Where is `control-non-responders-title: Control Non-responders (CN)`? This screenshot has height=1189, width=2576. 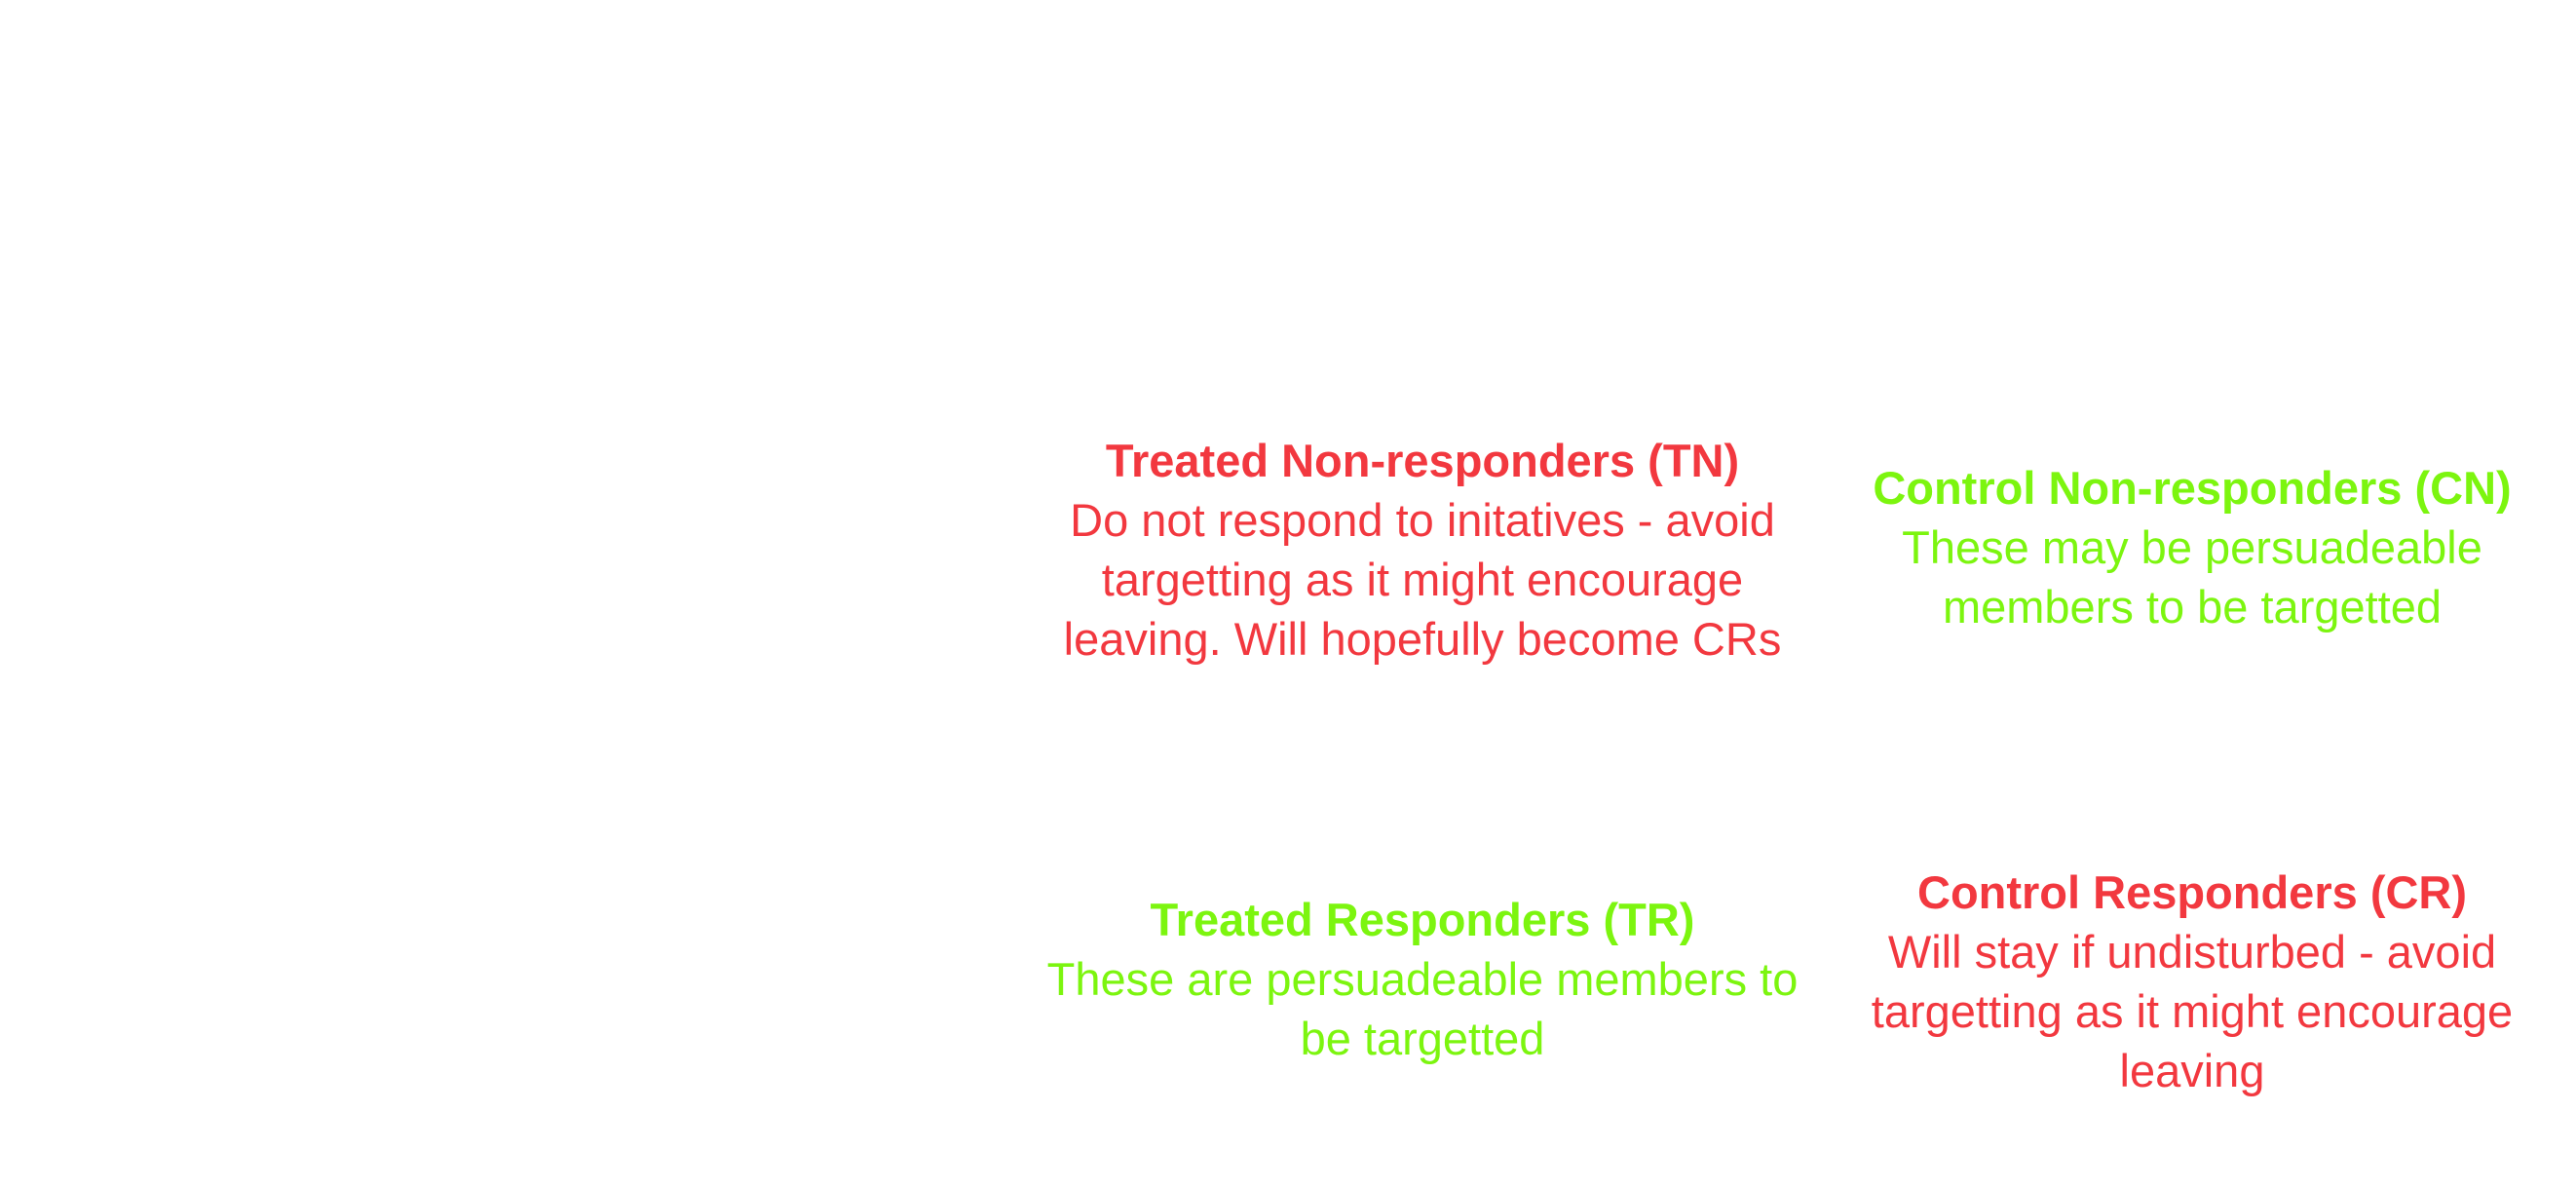
control-non-responders-title: Control Non-responders (CN) is located at coordinates (2192, 488).